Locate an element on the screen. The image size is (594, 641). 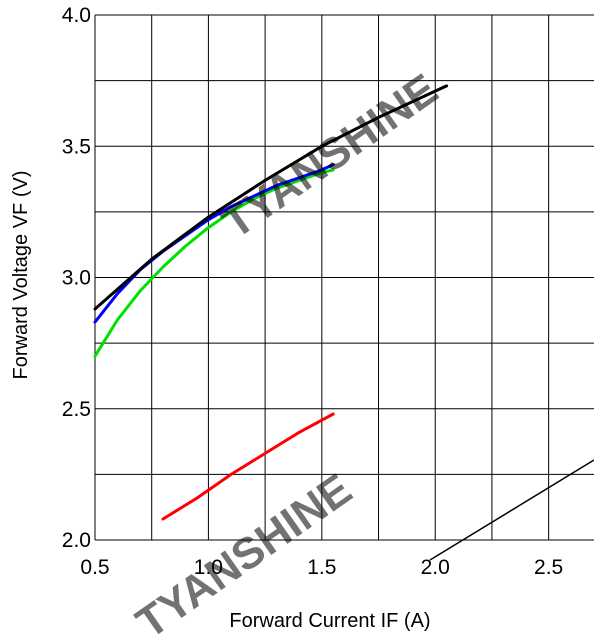
x-axis-title: Forward Current IF (A) is located at coordinates (329, 621).